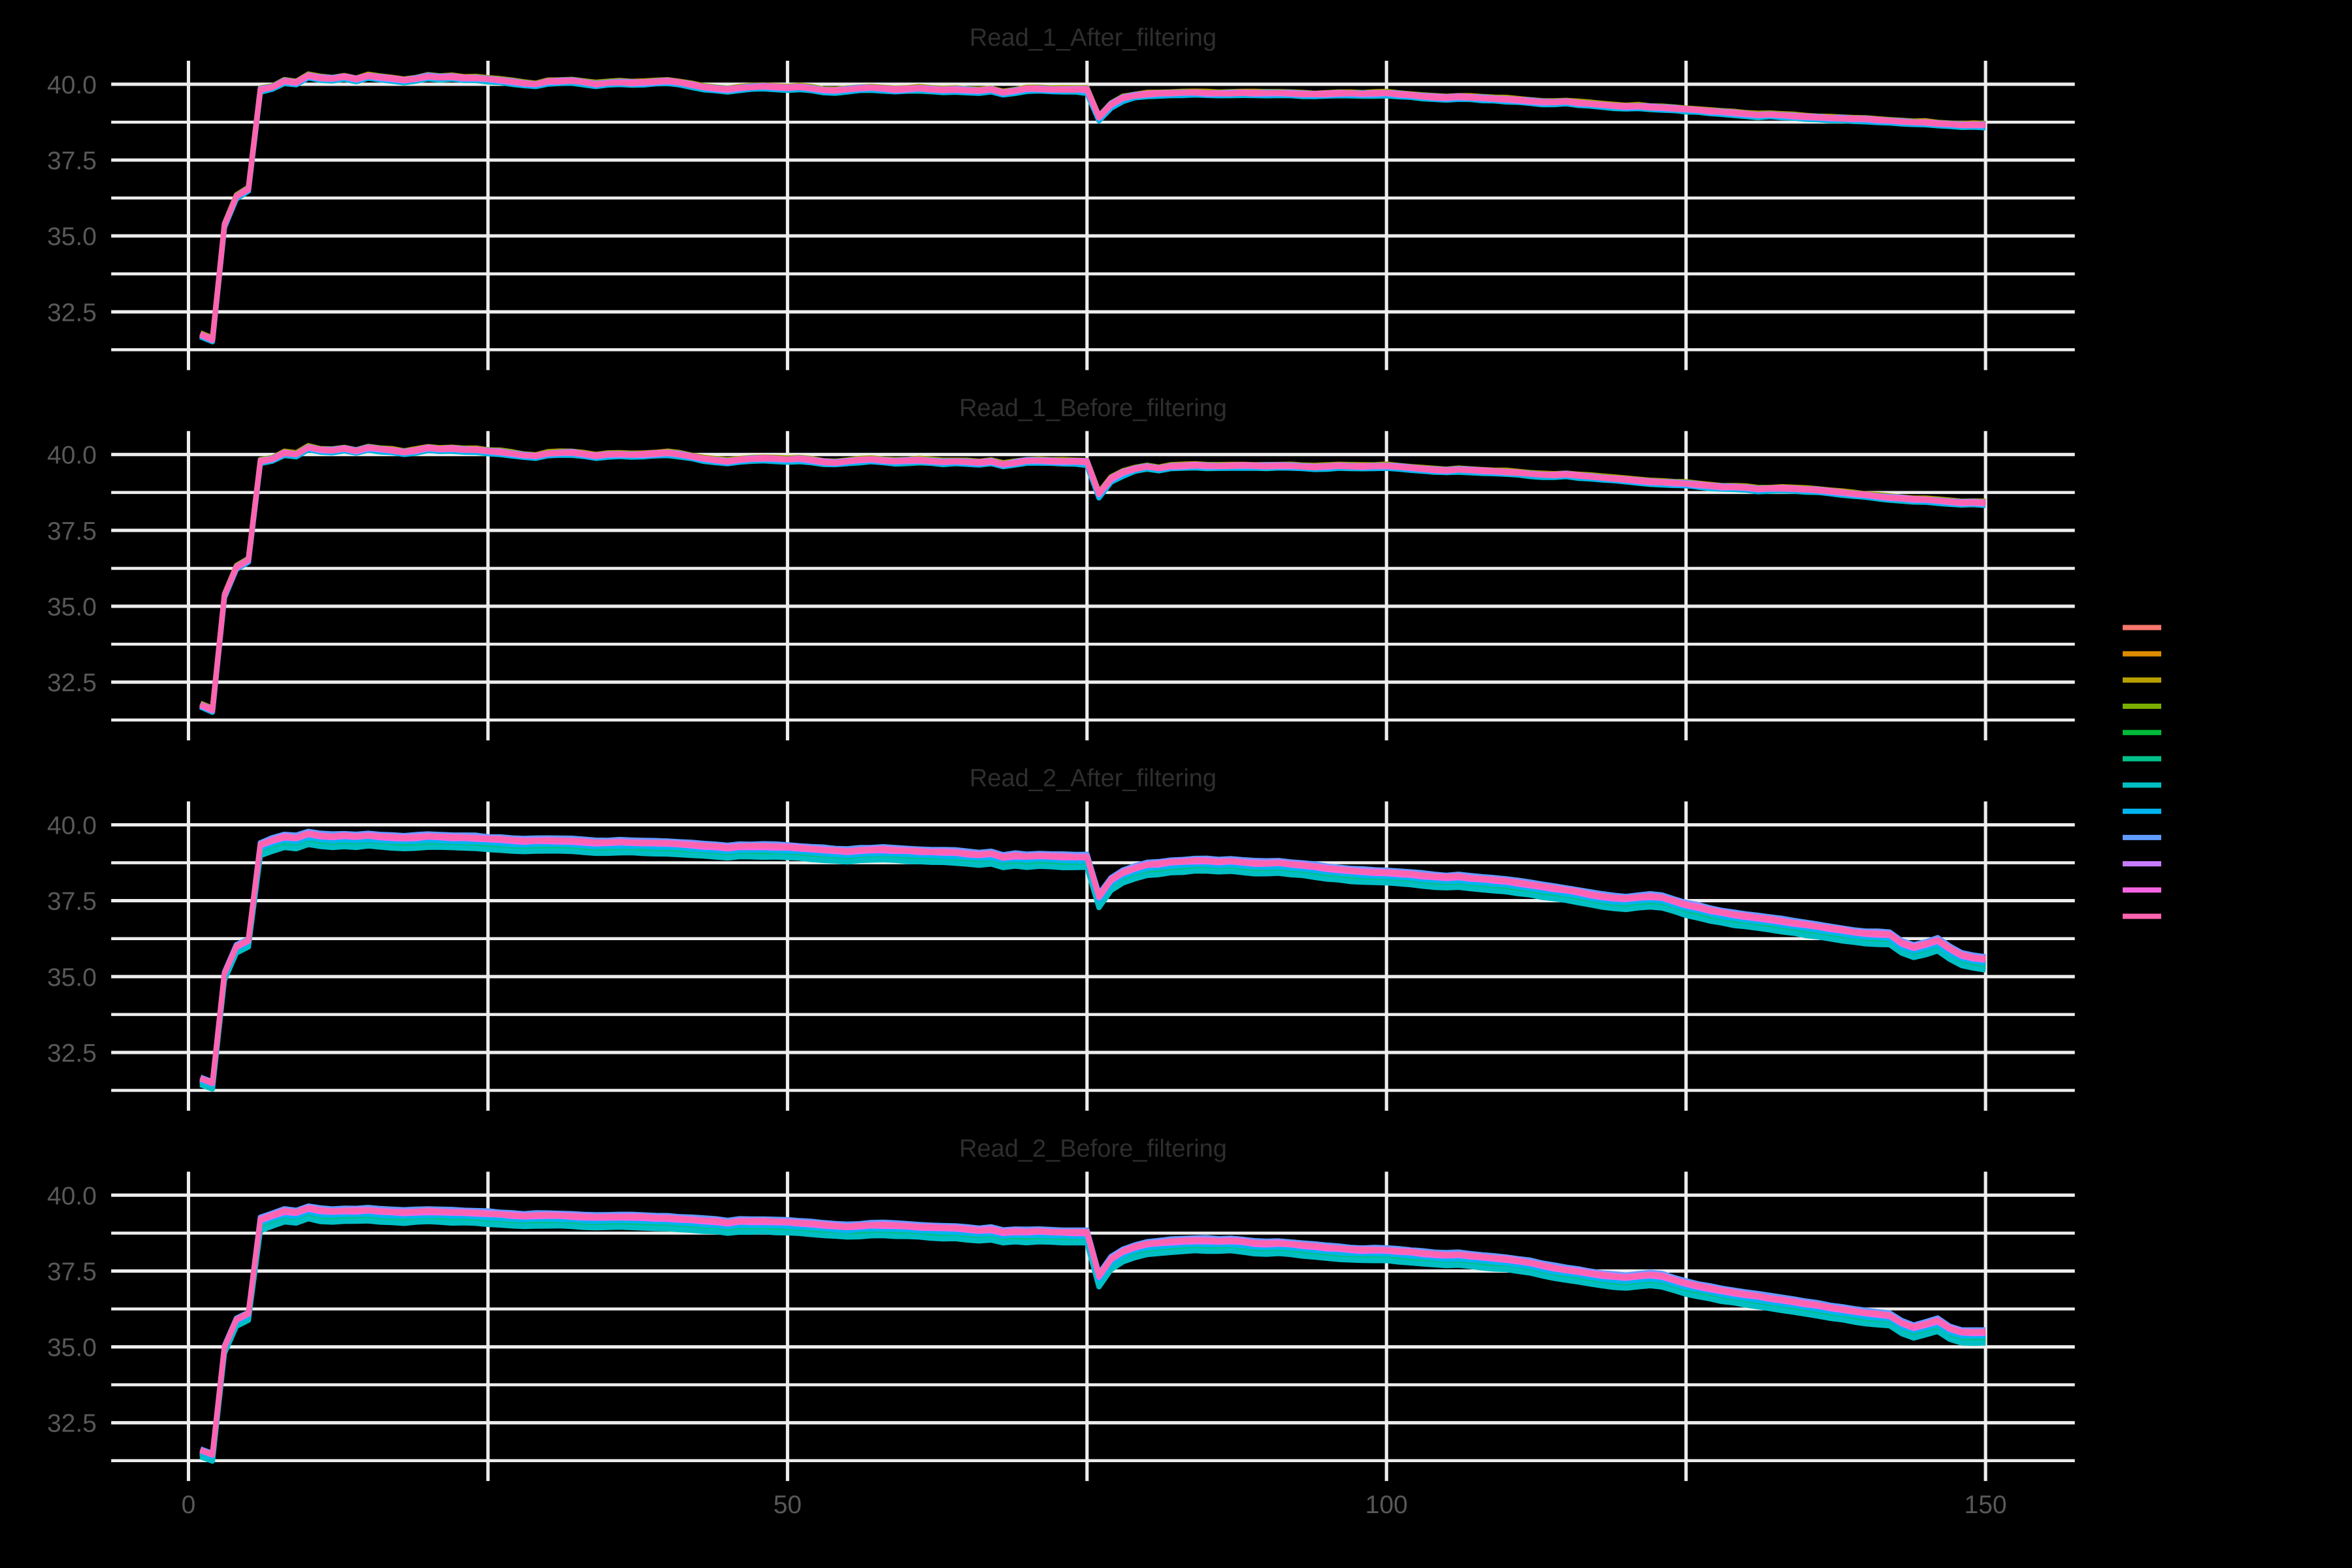 This screenshot has height=1568, width=2352. I want to click on svg-text: 50, so click(788, 1505).